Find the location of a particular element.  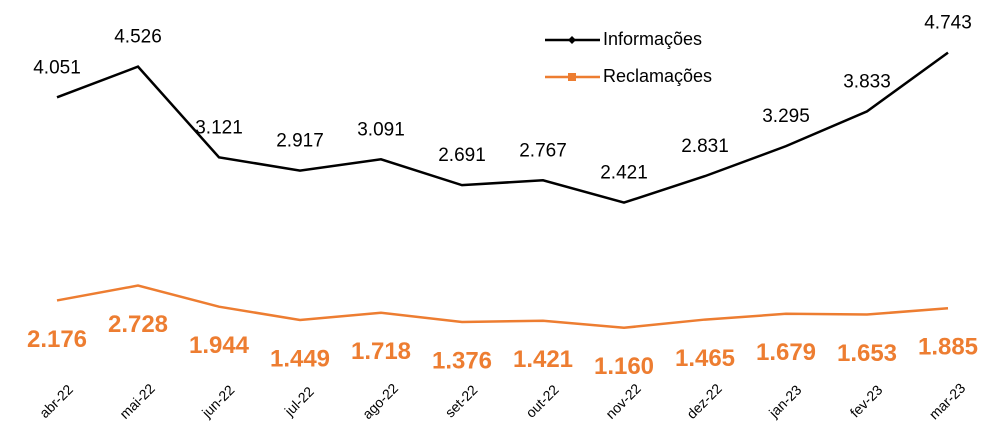

data-label: 1.885 is located at coordinates (948, 347).